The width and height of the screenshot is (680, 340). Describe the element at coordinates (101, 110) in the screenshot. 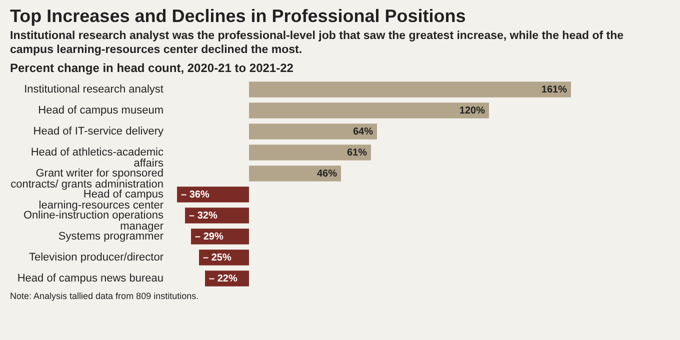

I see `y-tick-label: Head of campus museum` at that location.